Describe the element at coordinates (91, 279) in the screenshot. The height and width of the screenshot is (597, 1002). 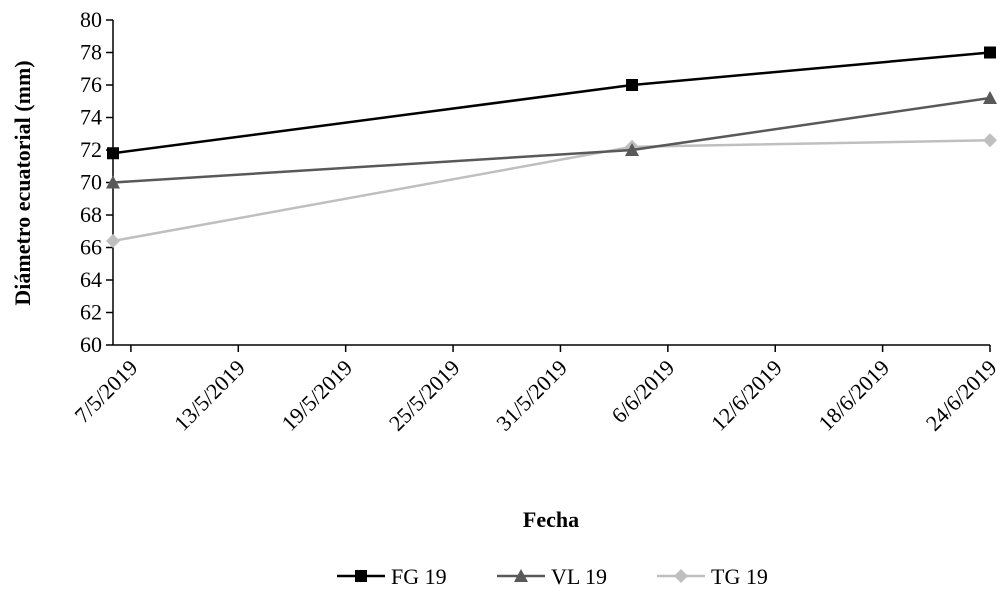
I see `y-tick-label: 64` at that location.